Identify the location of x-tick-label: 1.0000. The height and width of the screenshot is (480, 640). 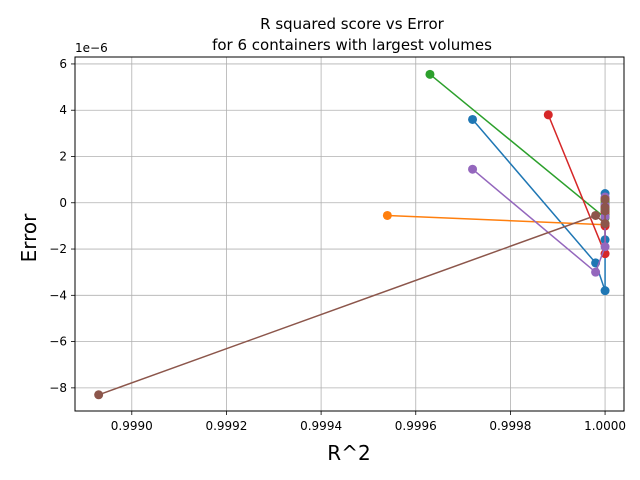
(605, 426).